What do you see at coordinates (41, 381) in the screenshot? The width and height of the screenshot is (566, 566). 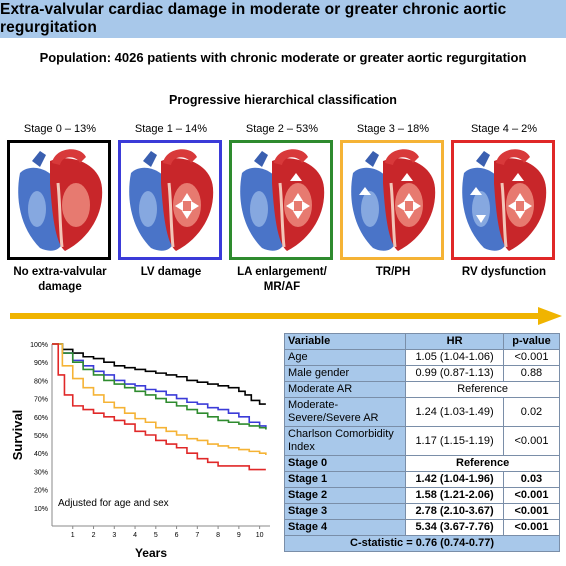 I see `y-tick-label: 80%` at bounding box center [41, 381].